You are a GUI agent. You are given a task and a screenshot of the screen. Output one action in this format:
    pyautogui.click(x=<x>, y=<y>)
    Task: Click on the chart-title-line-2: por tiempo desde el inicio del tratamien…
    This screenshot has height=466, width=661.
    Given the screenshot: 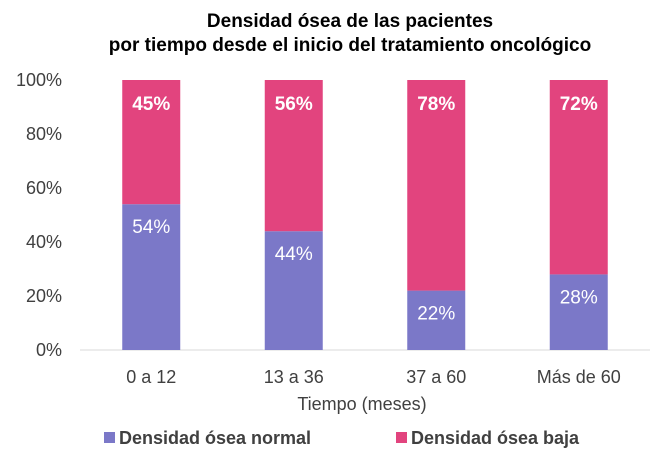 What is the action you would take?
    pyautogui.click(x=350, y=45)
    